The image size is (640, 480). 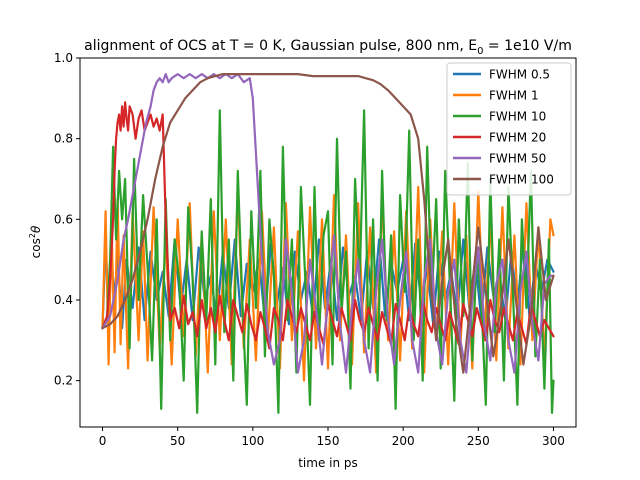 I want to click on legend-label-1: FWHM 1, so click(x=514, y=96).